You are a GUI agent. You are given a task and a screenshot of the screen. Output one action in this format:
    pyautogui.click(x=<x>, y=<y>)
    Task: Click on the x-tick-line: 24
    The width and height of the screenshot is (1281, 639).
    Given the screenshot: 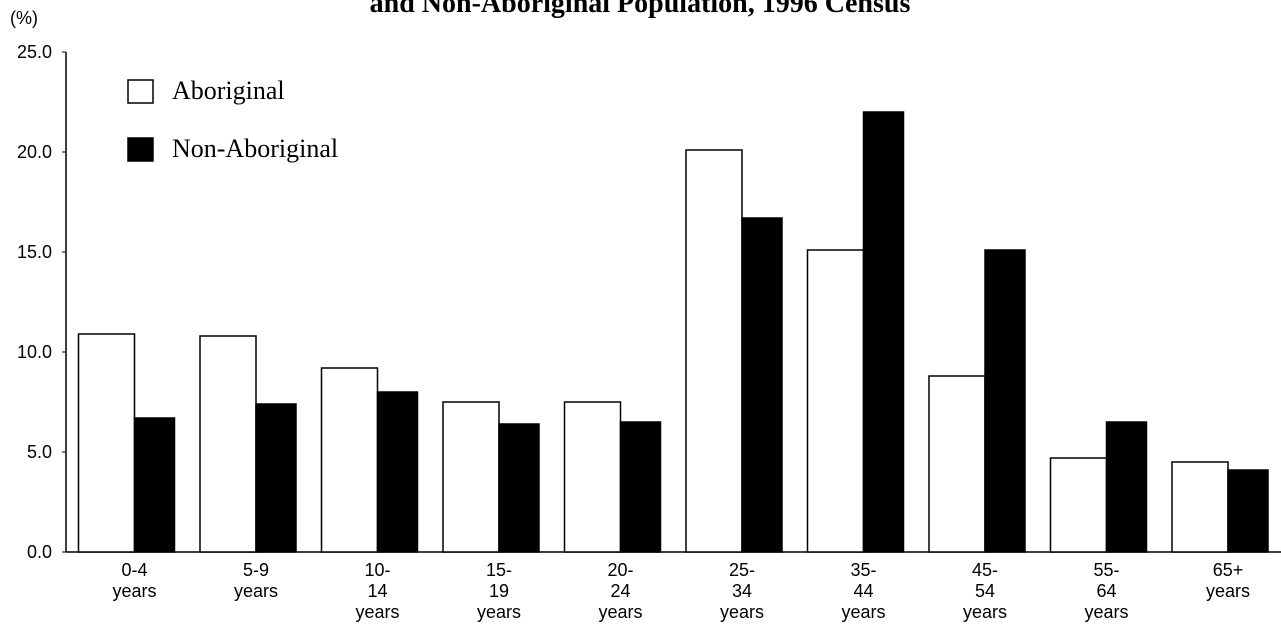 What is the action you would take?
    pyautogui.click(x=620, y=591)
    